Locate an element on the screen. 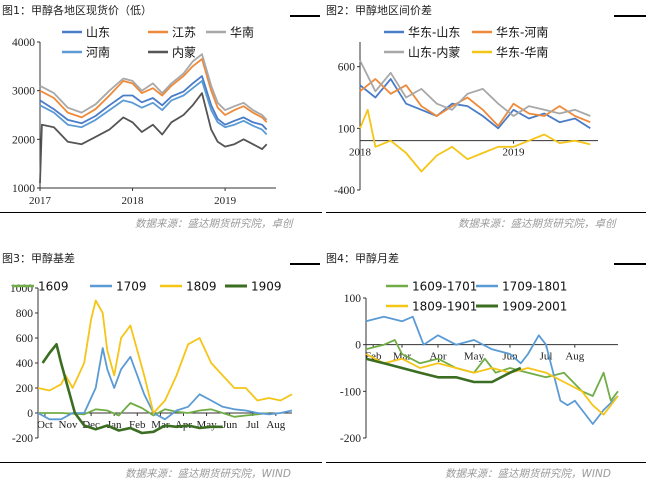 The width and height of the screenshot is (650, 485). legend-label: 华东-河南 is located at coordinates (522, 32).